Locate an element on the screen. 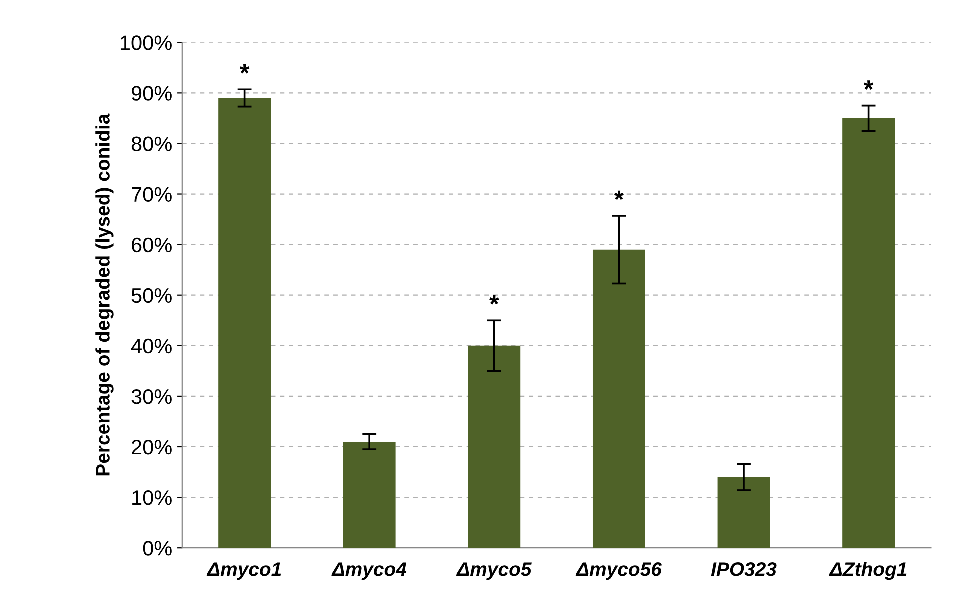  x-tick-label: IPO323 is located at coordinates (744, 569).